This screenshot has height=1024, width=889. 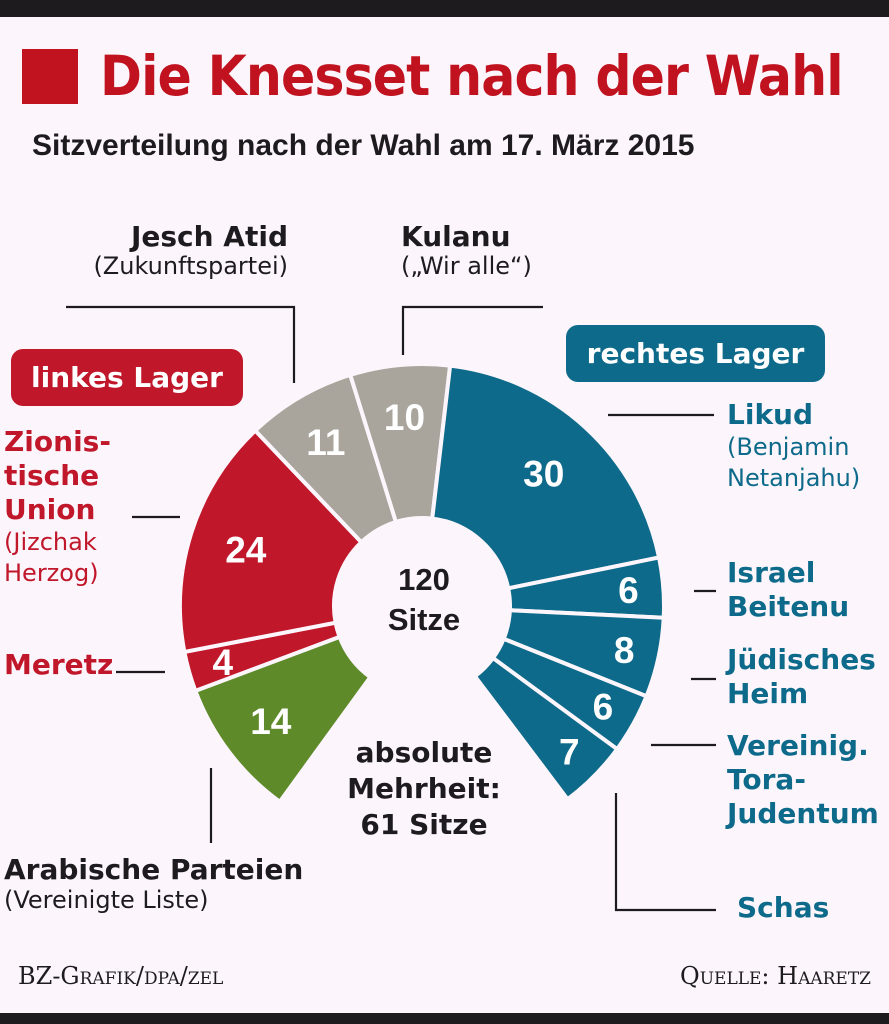 What do you see at coordinates (444, 1018) in the screenshot?
I see `bottom-border` at bounding box center [444, 1018].